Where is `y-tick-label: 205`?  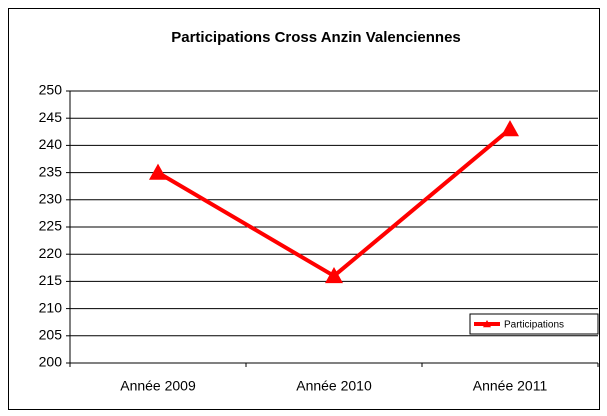 y-tick-label: 205 is located at coordinates (51, 335).